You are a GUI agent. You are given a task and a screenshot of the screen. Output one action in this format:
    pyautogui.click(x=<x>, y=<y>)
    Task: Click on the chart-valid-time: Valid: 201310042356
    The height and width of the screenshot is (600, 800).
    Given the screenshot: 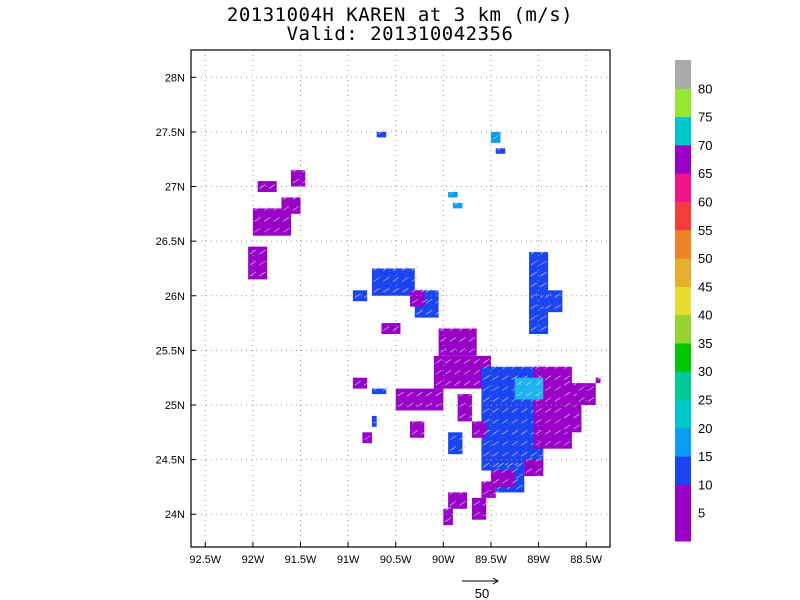 What is the action you would take?
    pyautogui.click(x=400, y=34)
    